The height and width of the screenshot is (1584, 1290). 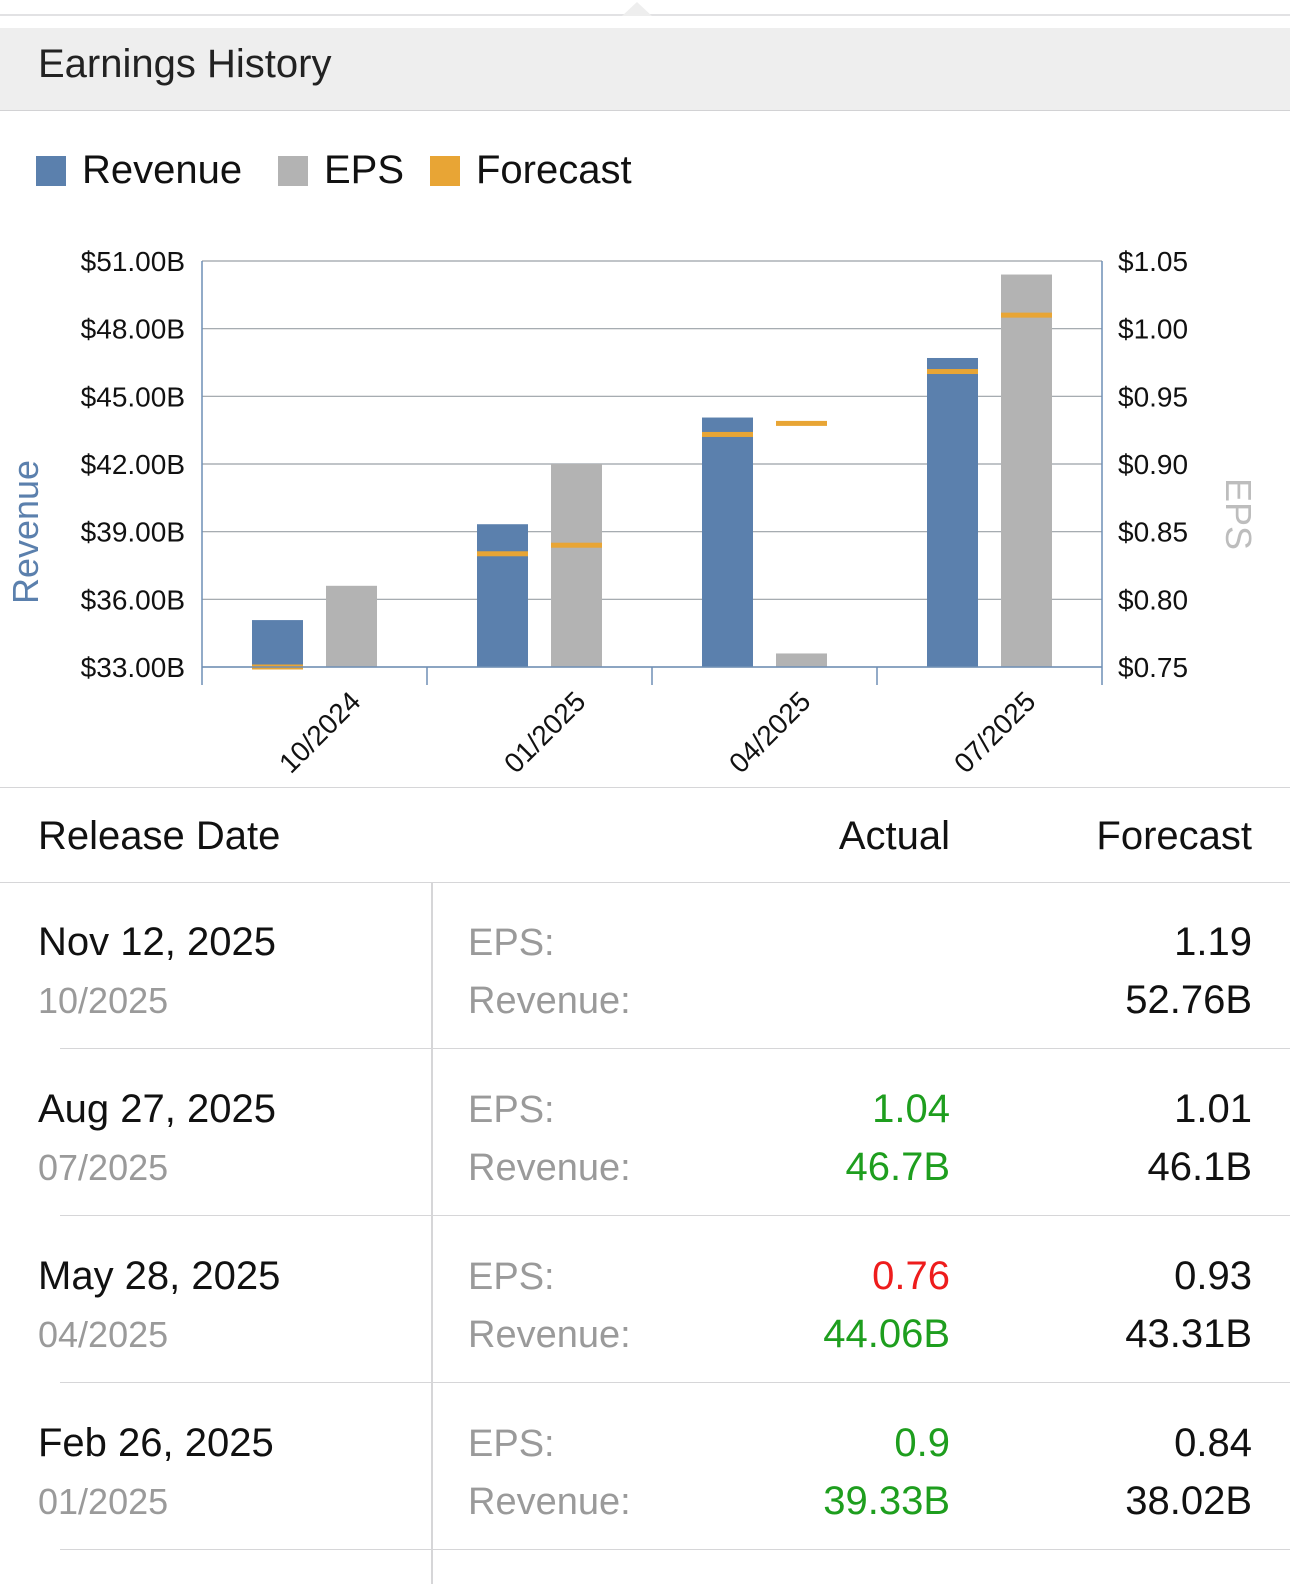 I want to click on row-release-date: May 28, 2025, so click(x=159, y=1276).